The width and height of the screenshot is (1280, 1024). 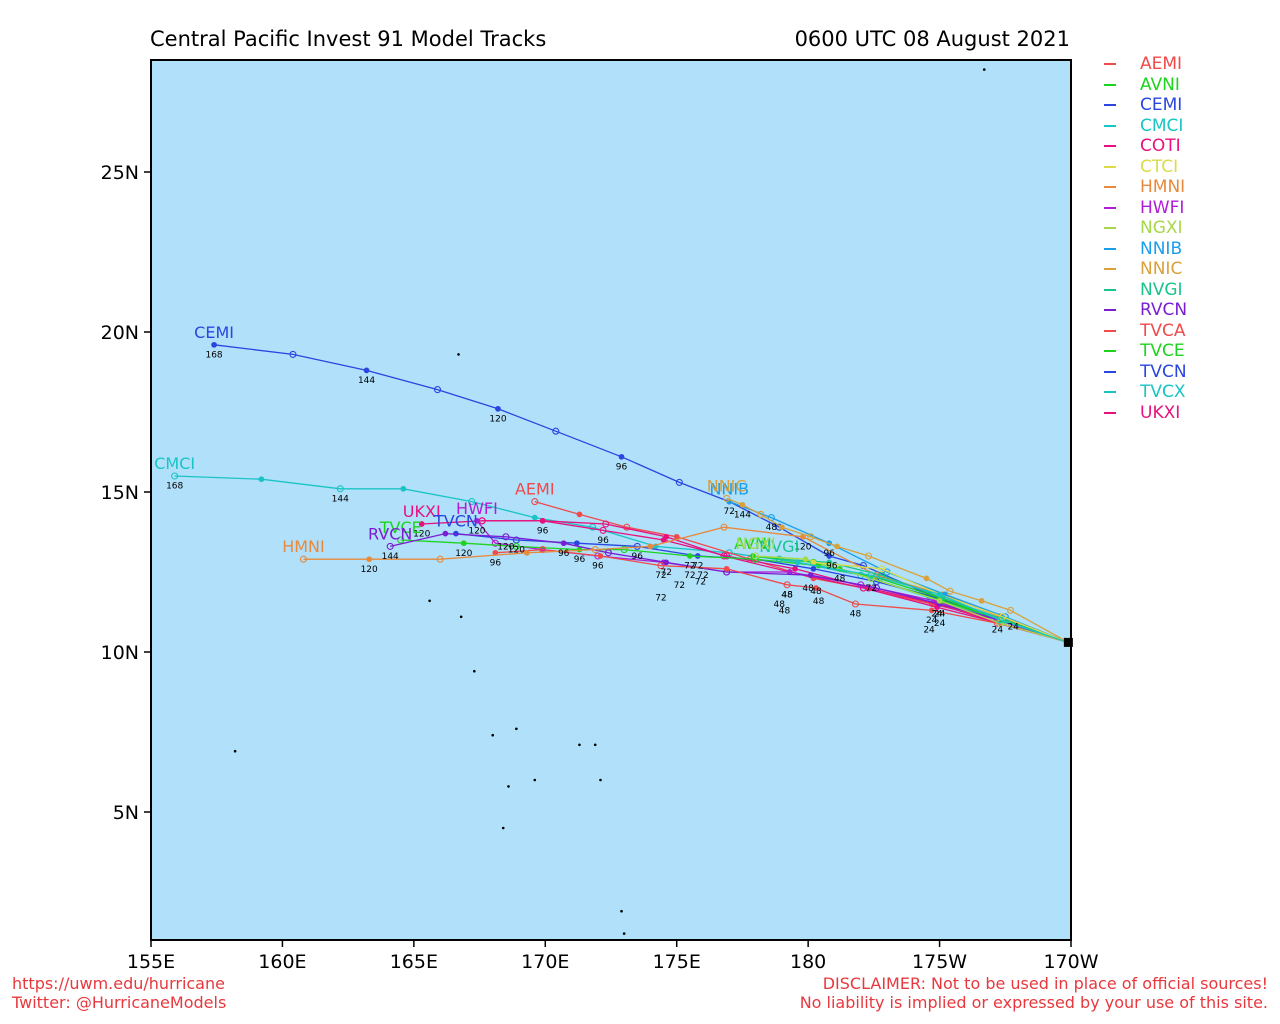 What do you see at coordinates (535, 489) in the screenshot?
I see `track-name-aemi: AEMI` at bounding box center [535, 489].